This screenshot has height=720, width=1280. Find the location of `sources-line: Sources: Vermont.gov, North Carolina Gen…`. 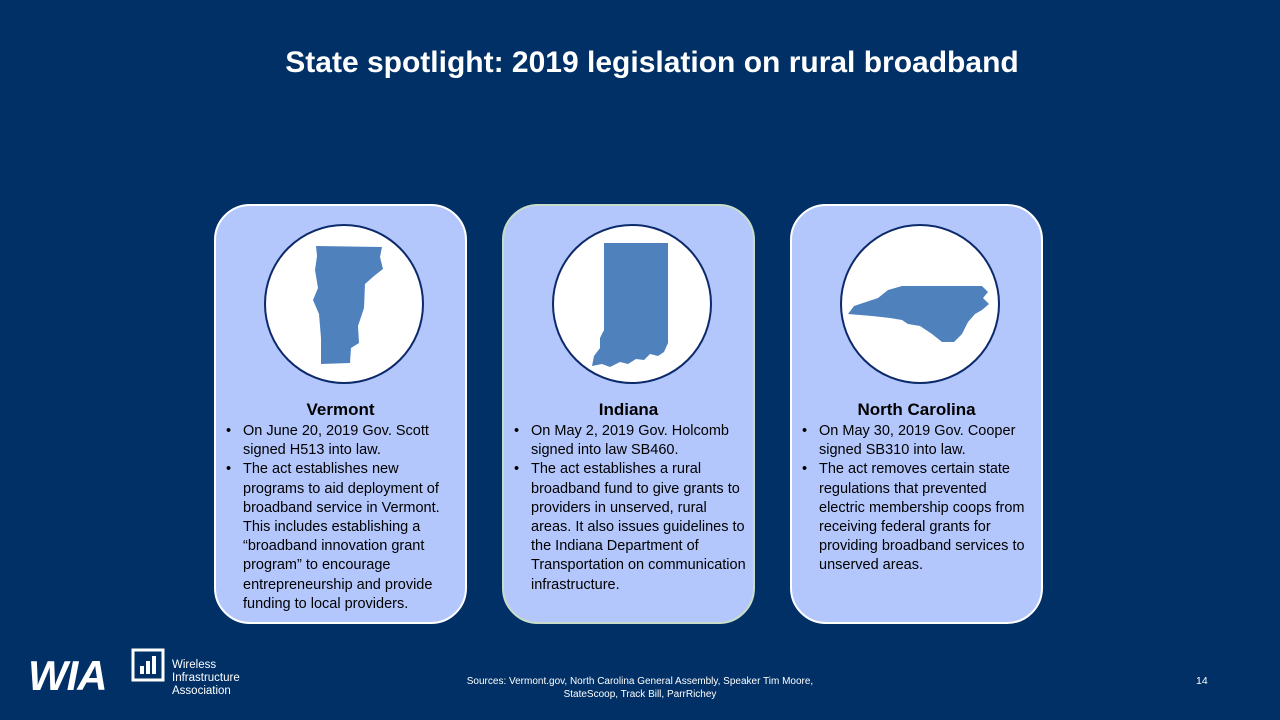

sources-line: Sources: Vermont.gov, North Carolina Gen… is located at coordinates (640, 681).